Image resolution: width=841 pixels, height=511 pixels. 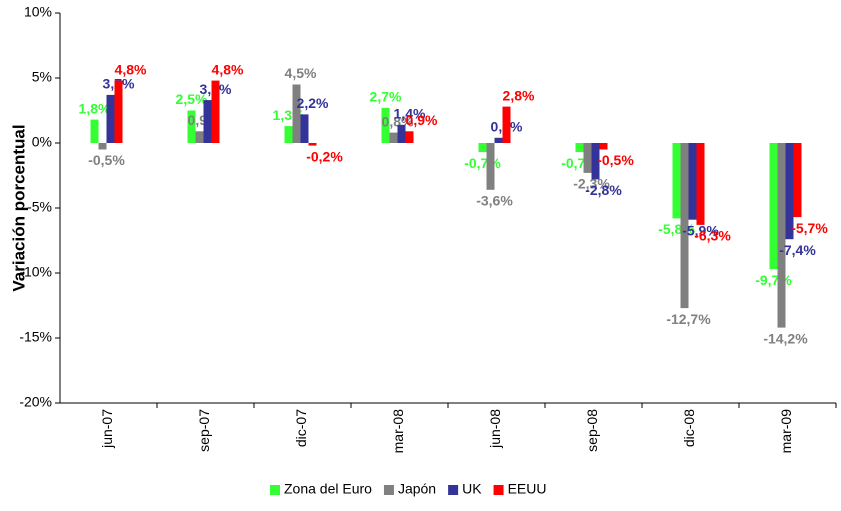 I want to click on value-label: -0,2%, so click(x=324, y=156).